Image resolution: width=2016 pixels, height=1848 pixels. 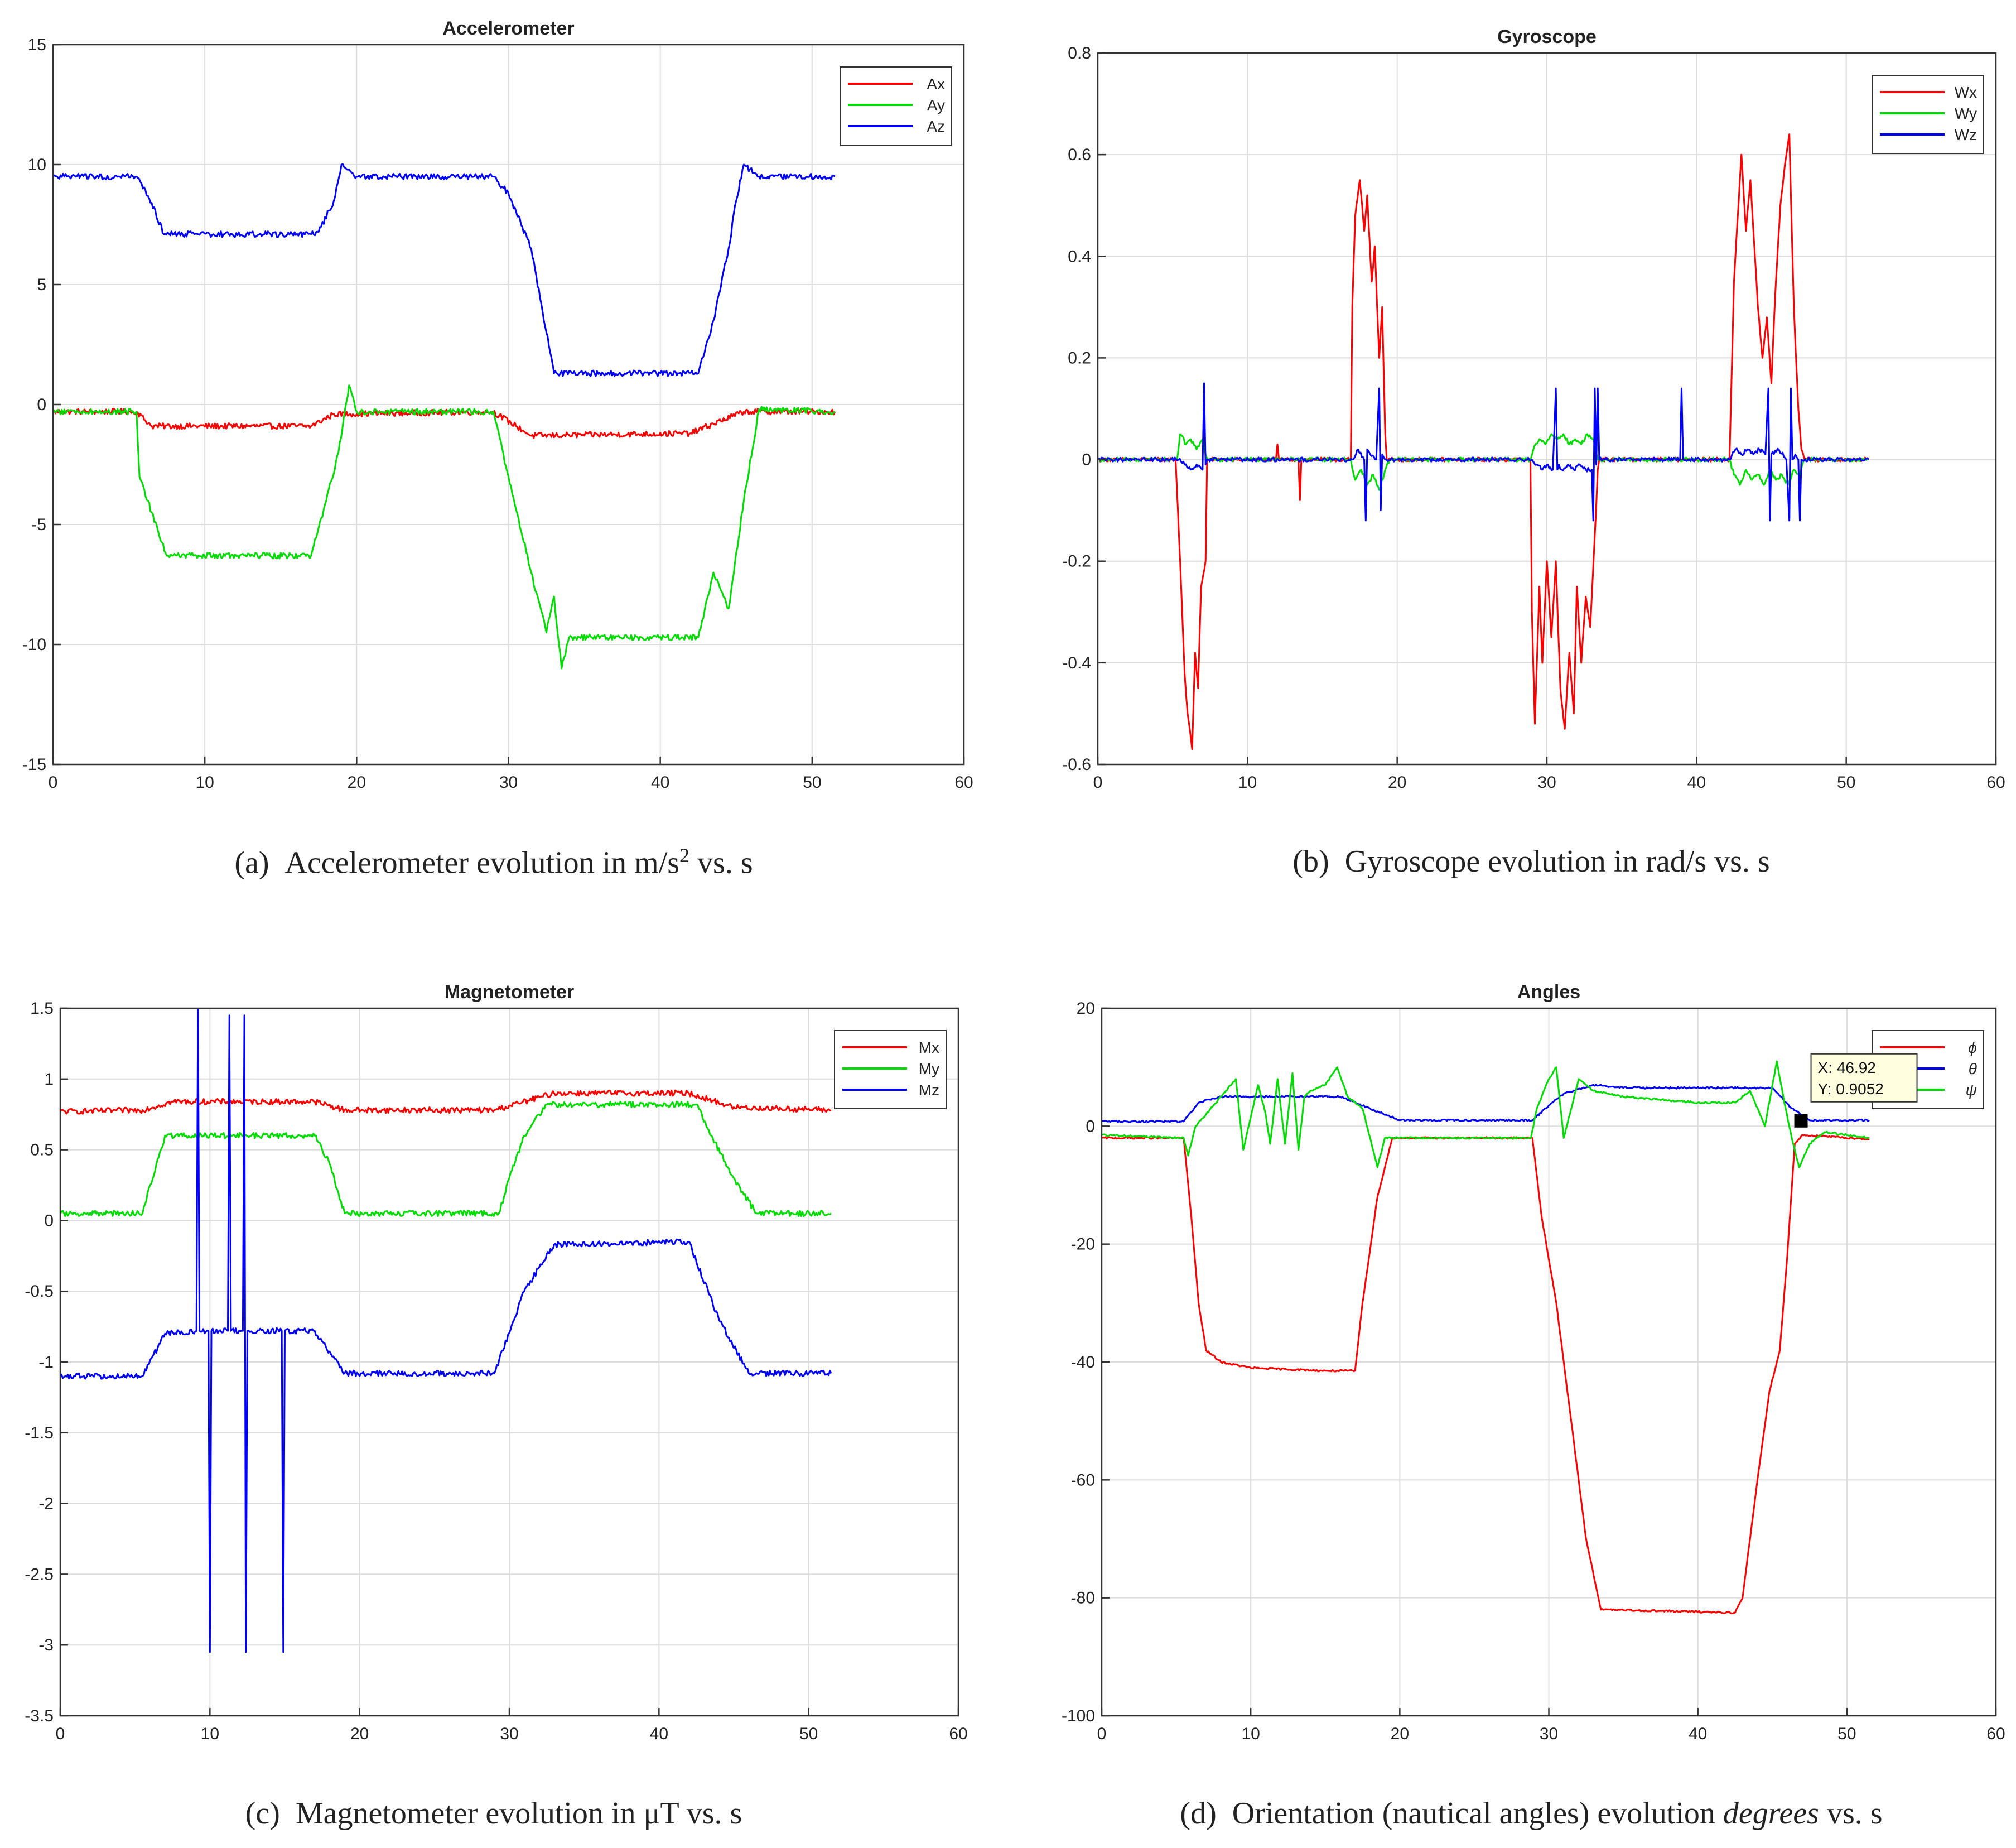 I want to click on caption-a-label: (a), so click(x=251, y=862).